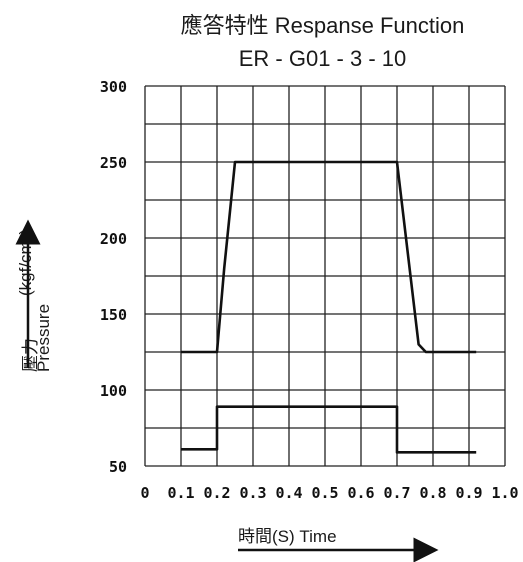  Describe the element at coordinates (287, 536) in the screenshot. I see `x-axis-label: 時間(S) Time` at that location.